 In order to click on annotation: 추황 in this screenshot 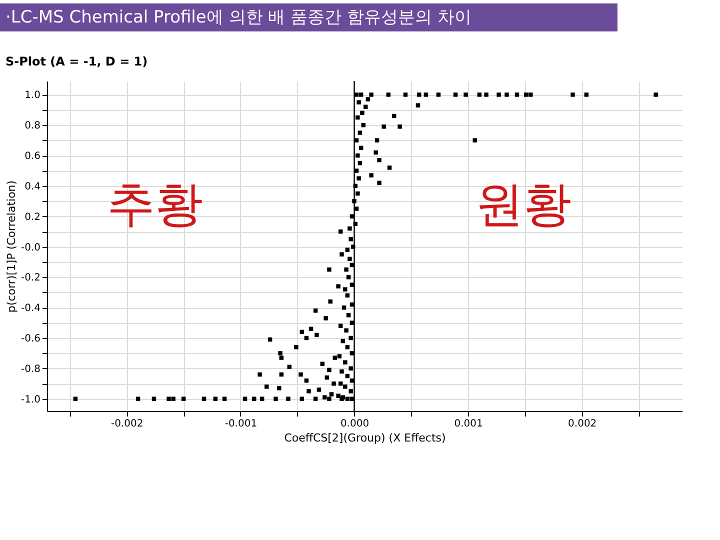, I will do `click(154, 204)`.